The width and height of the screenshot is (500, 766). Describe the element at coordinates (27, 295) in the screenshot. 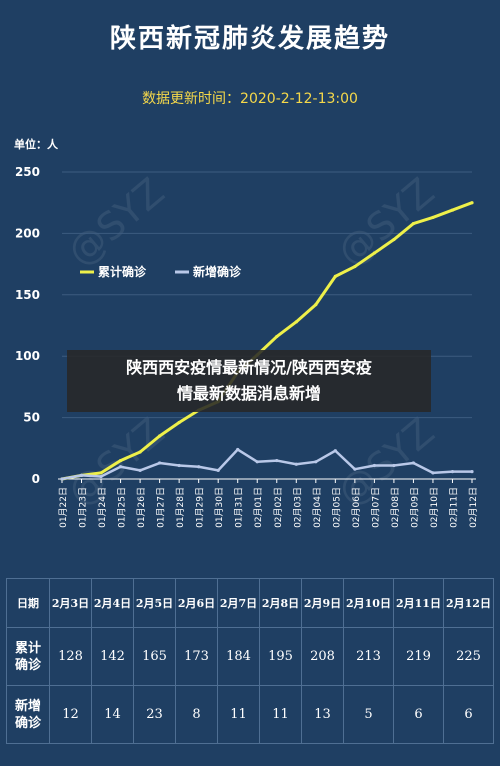

I see `y-tick-label-150: 150` at that location.